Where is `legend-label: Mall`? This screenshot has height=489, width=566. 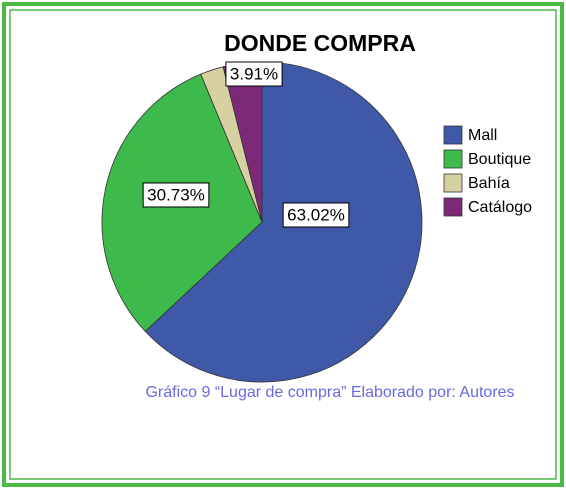 legend-label: Mall is located at coordinates (482, 135).